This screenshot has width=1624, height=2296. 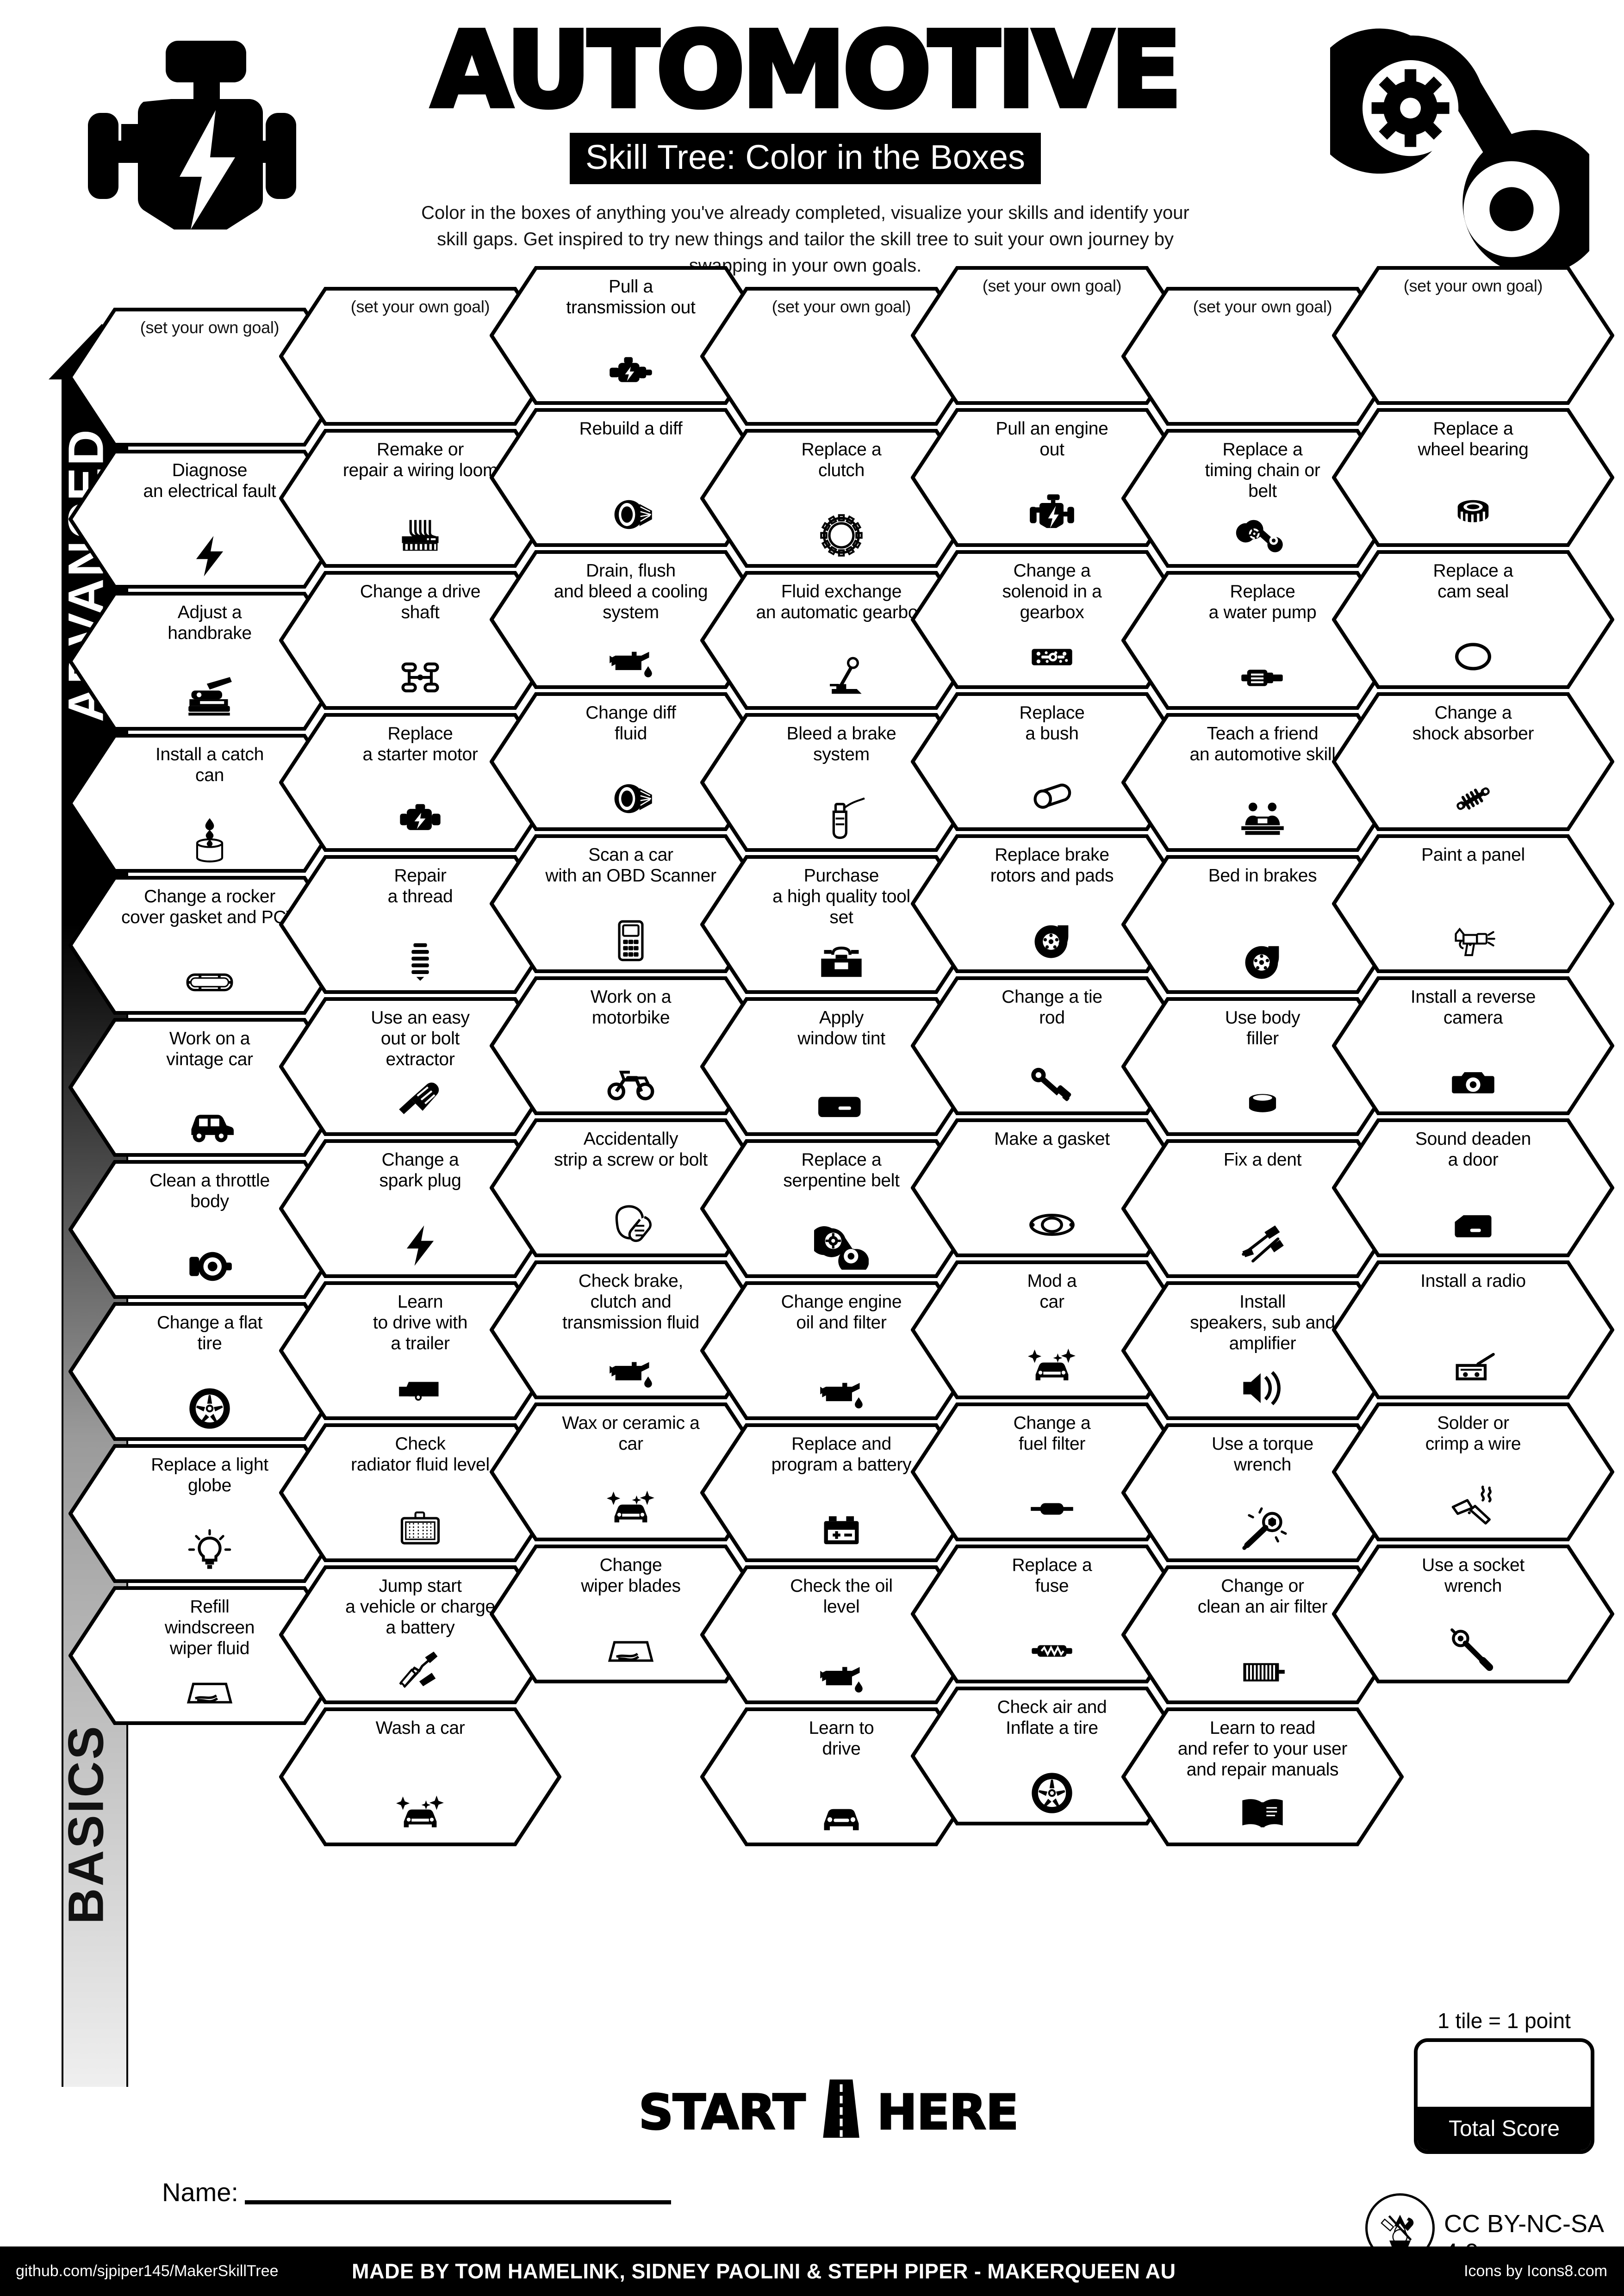 I want to click on skill-tile-label: Diagnose an electrical fault, so click(x=209, y=481).